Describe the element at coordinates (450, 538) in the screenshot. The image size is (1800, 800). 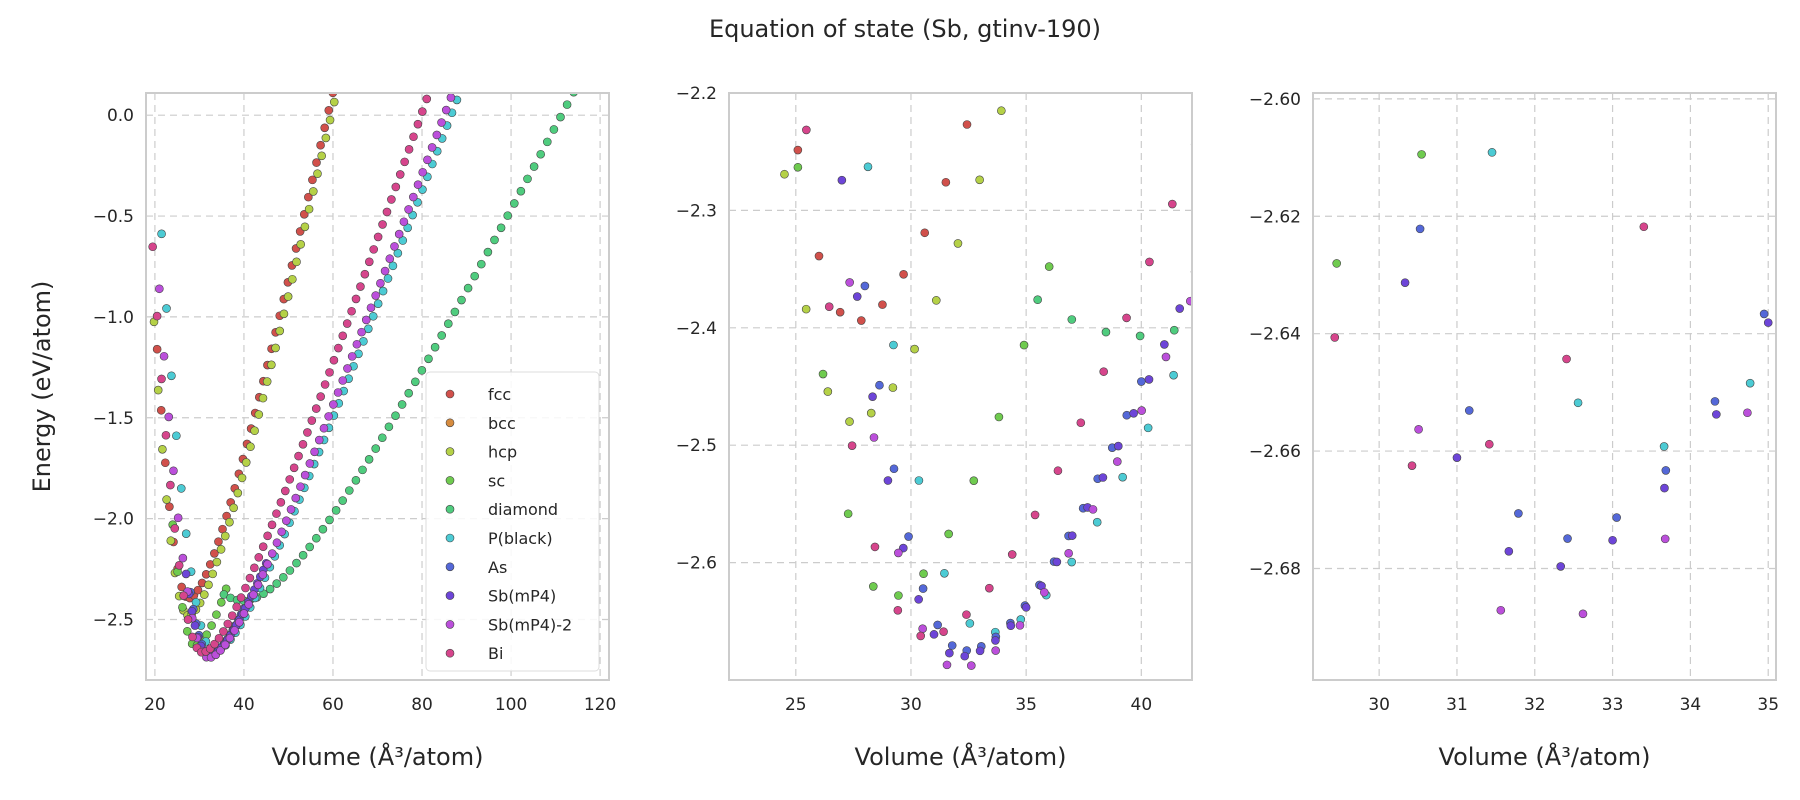
I see `legend-marker` at that location.